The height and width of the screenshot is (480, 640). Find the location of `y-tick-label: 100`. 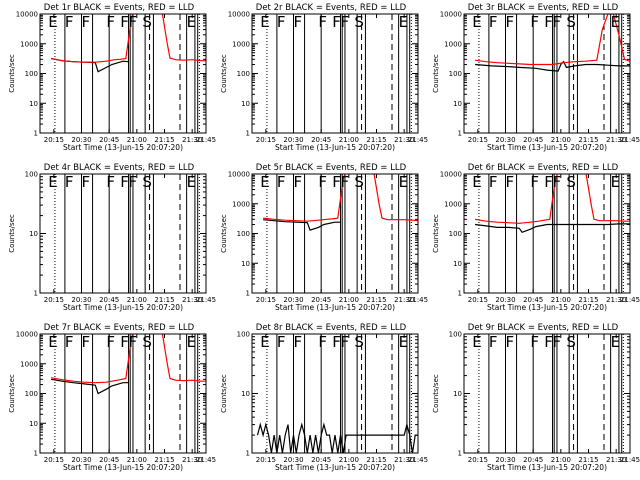

y-tick-label: 100 is located at coordinates (31, 175).